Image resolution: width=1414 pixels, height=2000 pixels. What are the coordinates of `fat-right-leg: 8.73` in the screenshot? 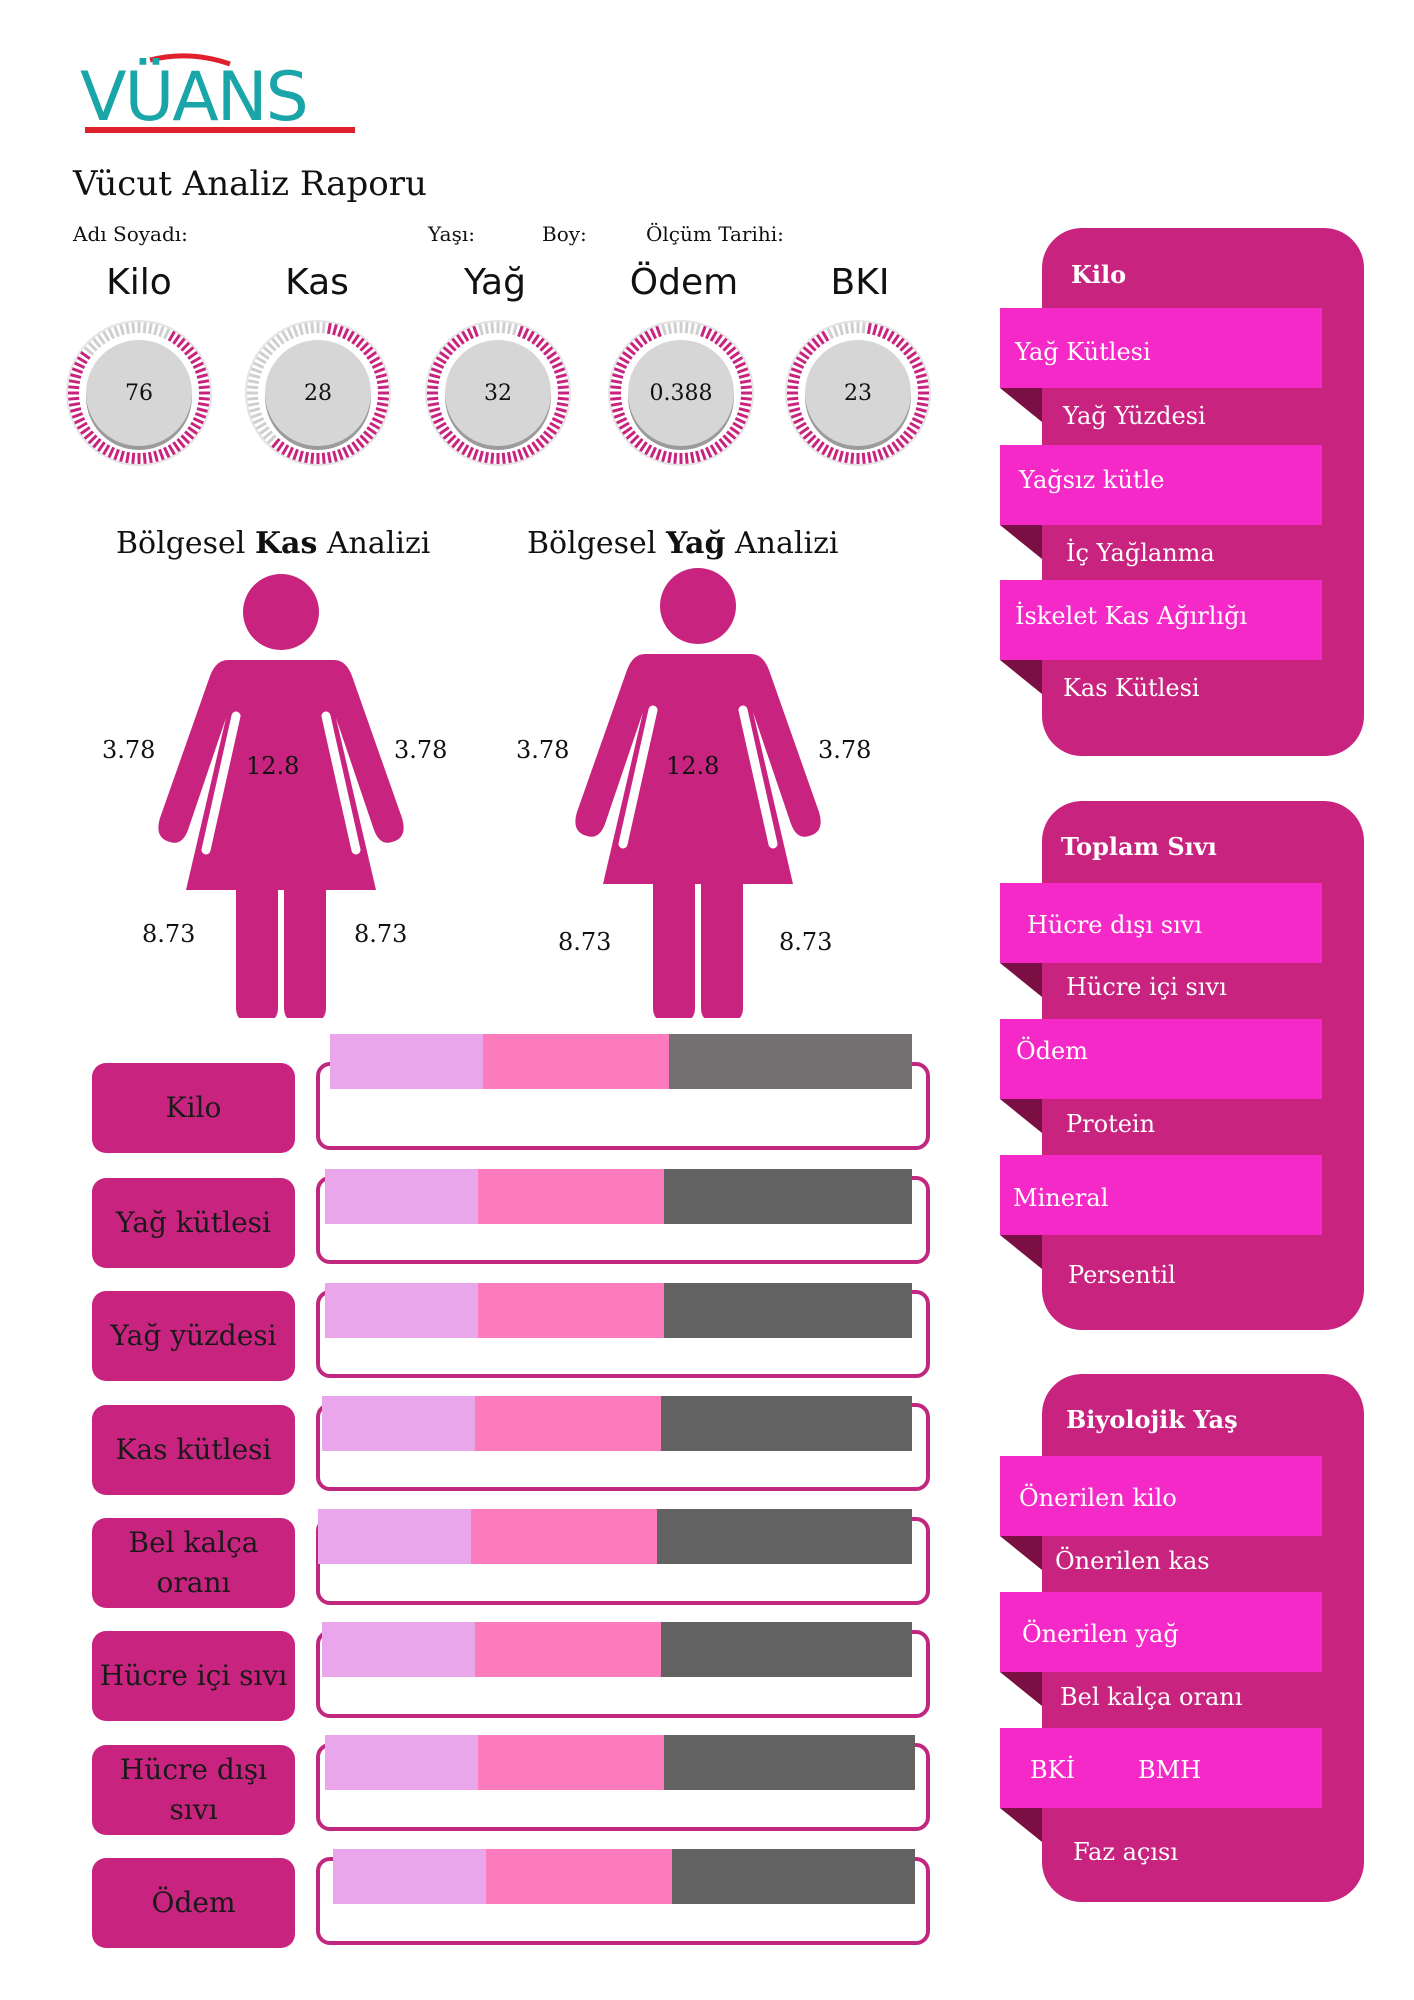 It's located at (806, 942).